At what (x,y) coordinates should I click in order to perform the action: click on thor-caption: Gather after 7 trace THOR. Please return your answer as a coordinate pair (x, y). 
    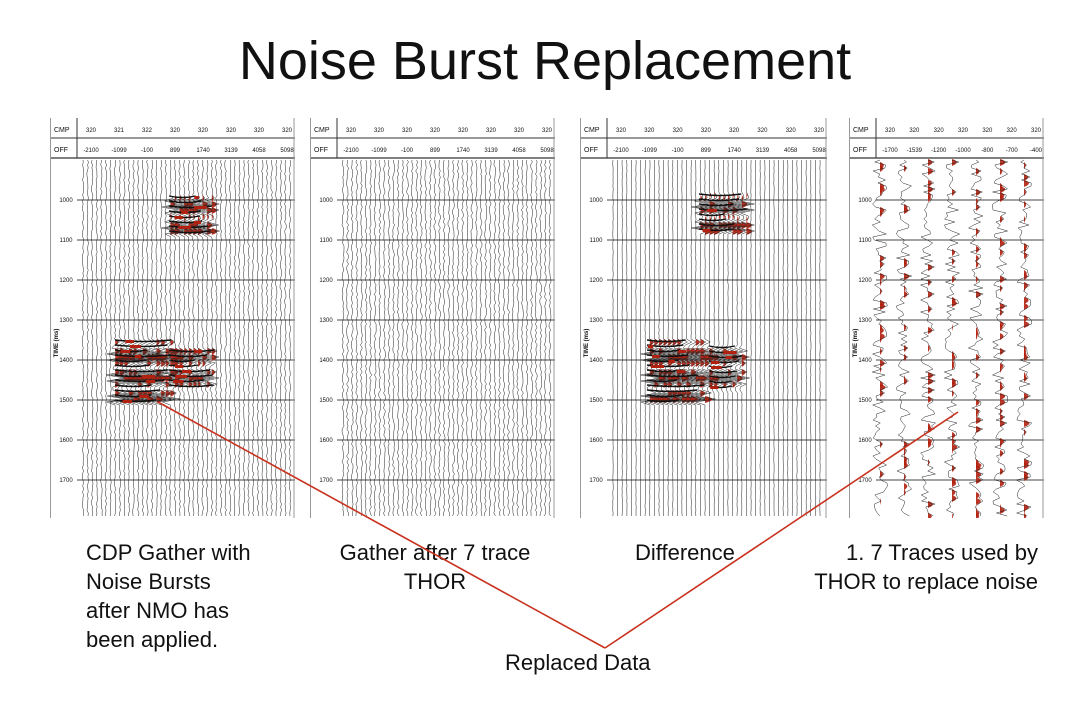
    Looking at the image, I should click on (435, 567).